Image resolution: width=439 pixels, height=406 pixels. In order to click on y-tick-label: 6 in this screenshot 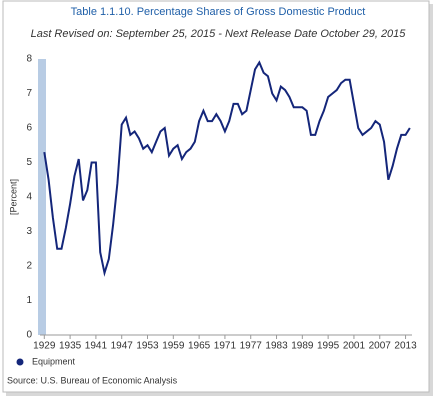, I will do `click(29, 128)`.